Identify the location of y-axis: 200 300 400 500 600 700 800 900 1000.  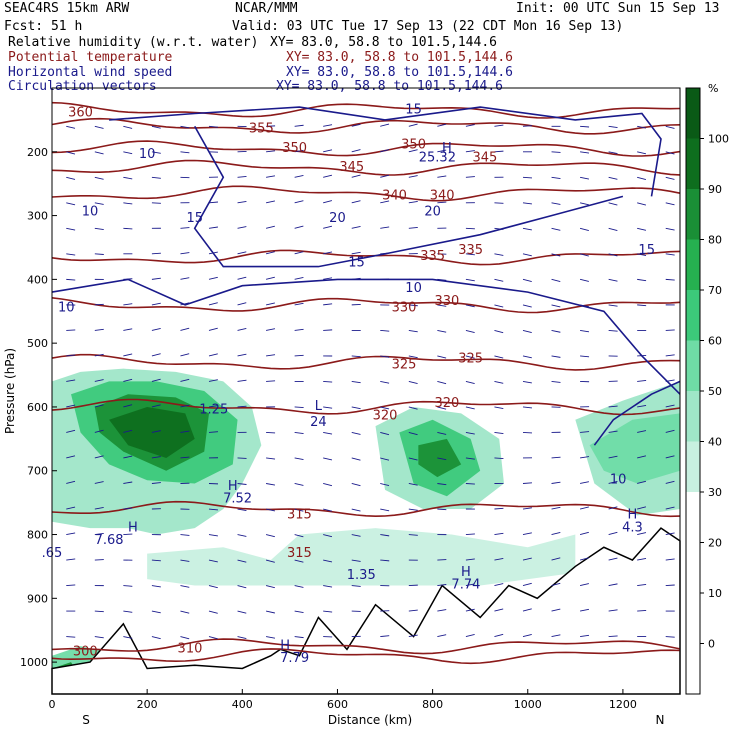
(38, 407).